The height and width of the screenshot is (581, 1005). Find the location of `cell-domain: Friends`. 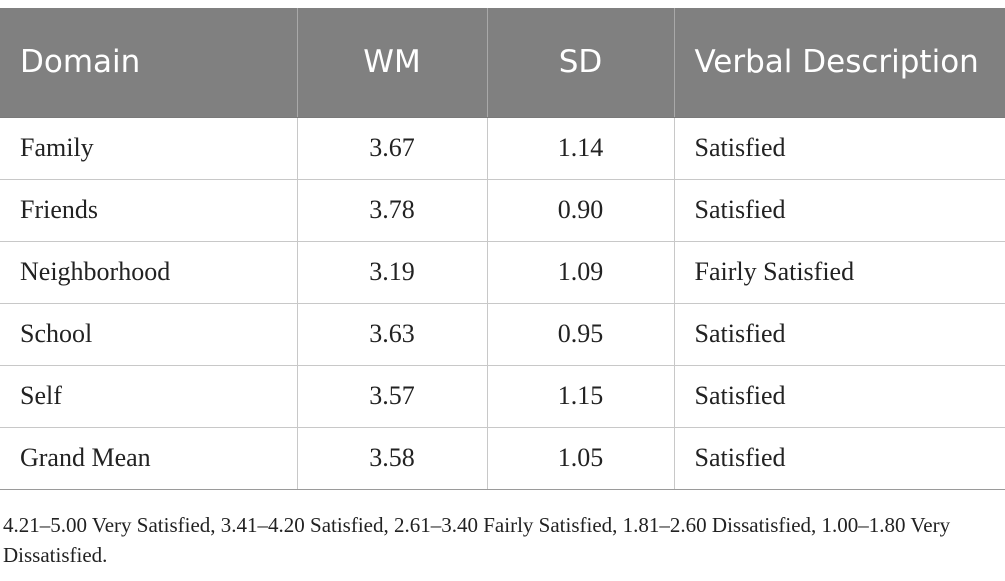

cell-domain: Friends is located at coordinates (148, 210).